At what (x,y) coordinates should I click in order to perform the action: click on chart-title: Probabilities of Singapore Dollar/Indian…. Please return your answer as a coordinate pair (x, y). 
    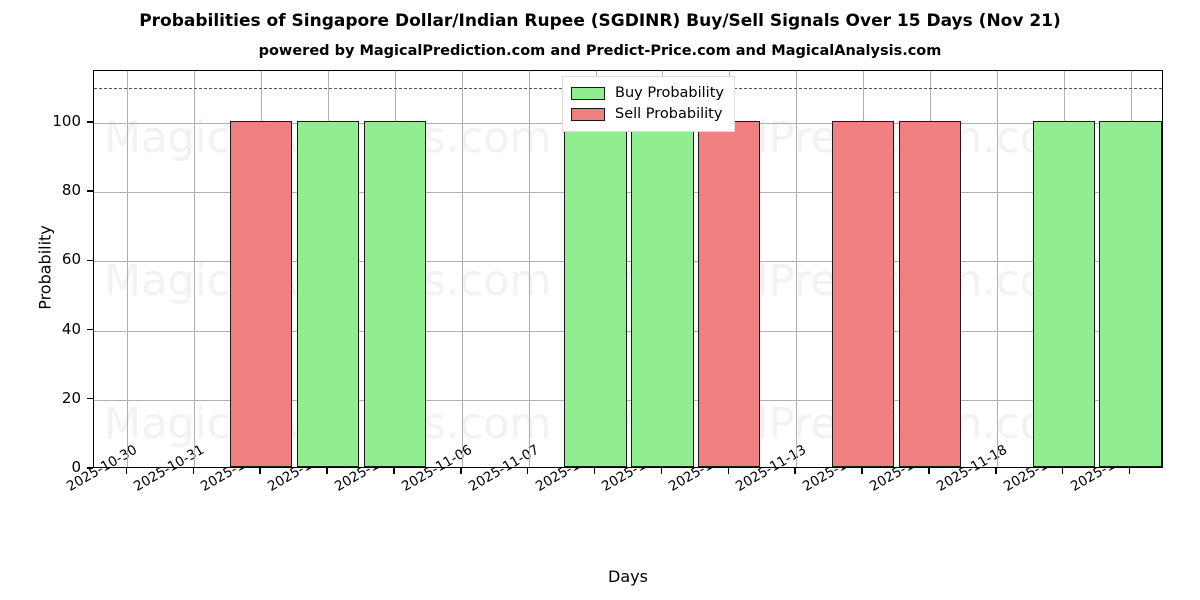
    Looking at the image, I should click on (600, 21).